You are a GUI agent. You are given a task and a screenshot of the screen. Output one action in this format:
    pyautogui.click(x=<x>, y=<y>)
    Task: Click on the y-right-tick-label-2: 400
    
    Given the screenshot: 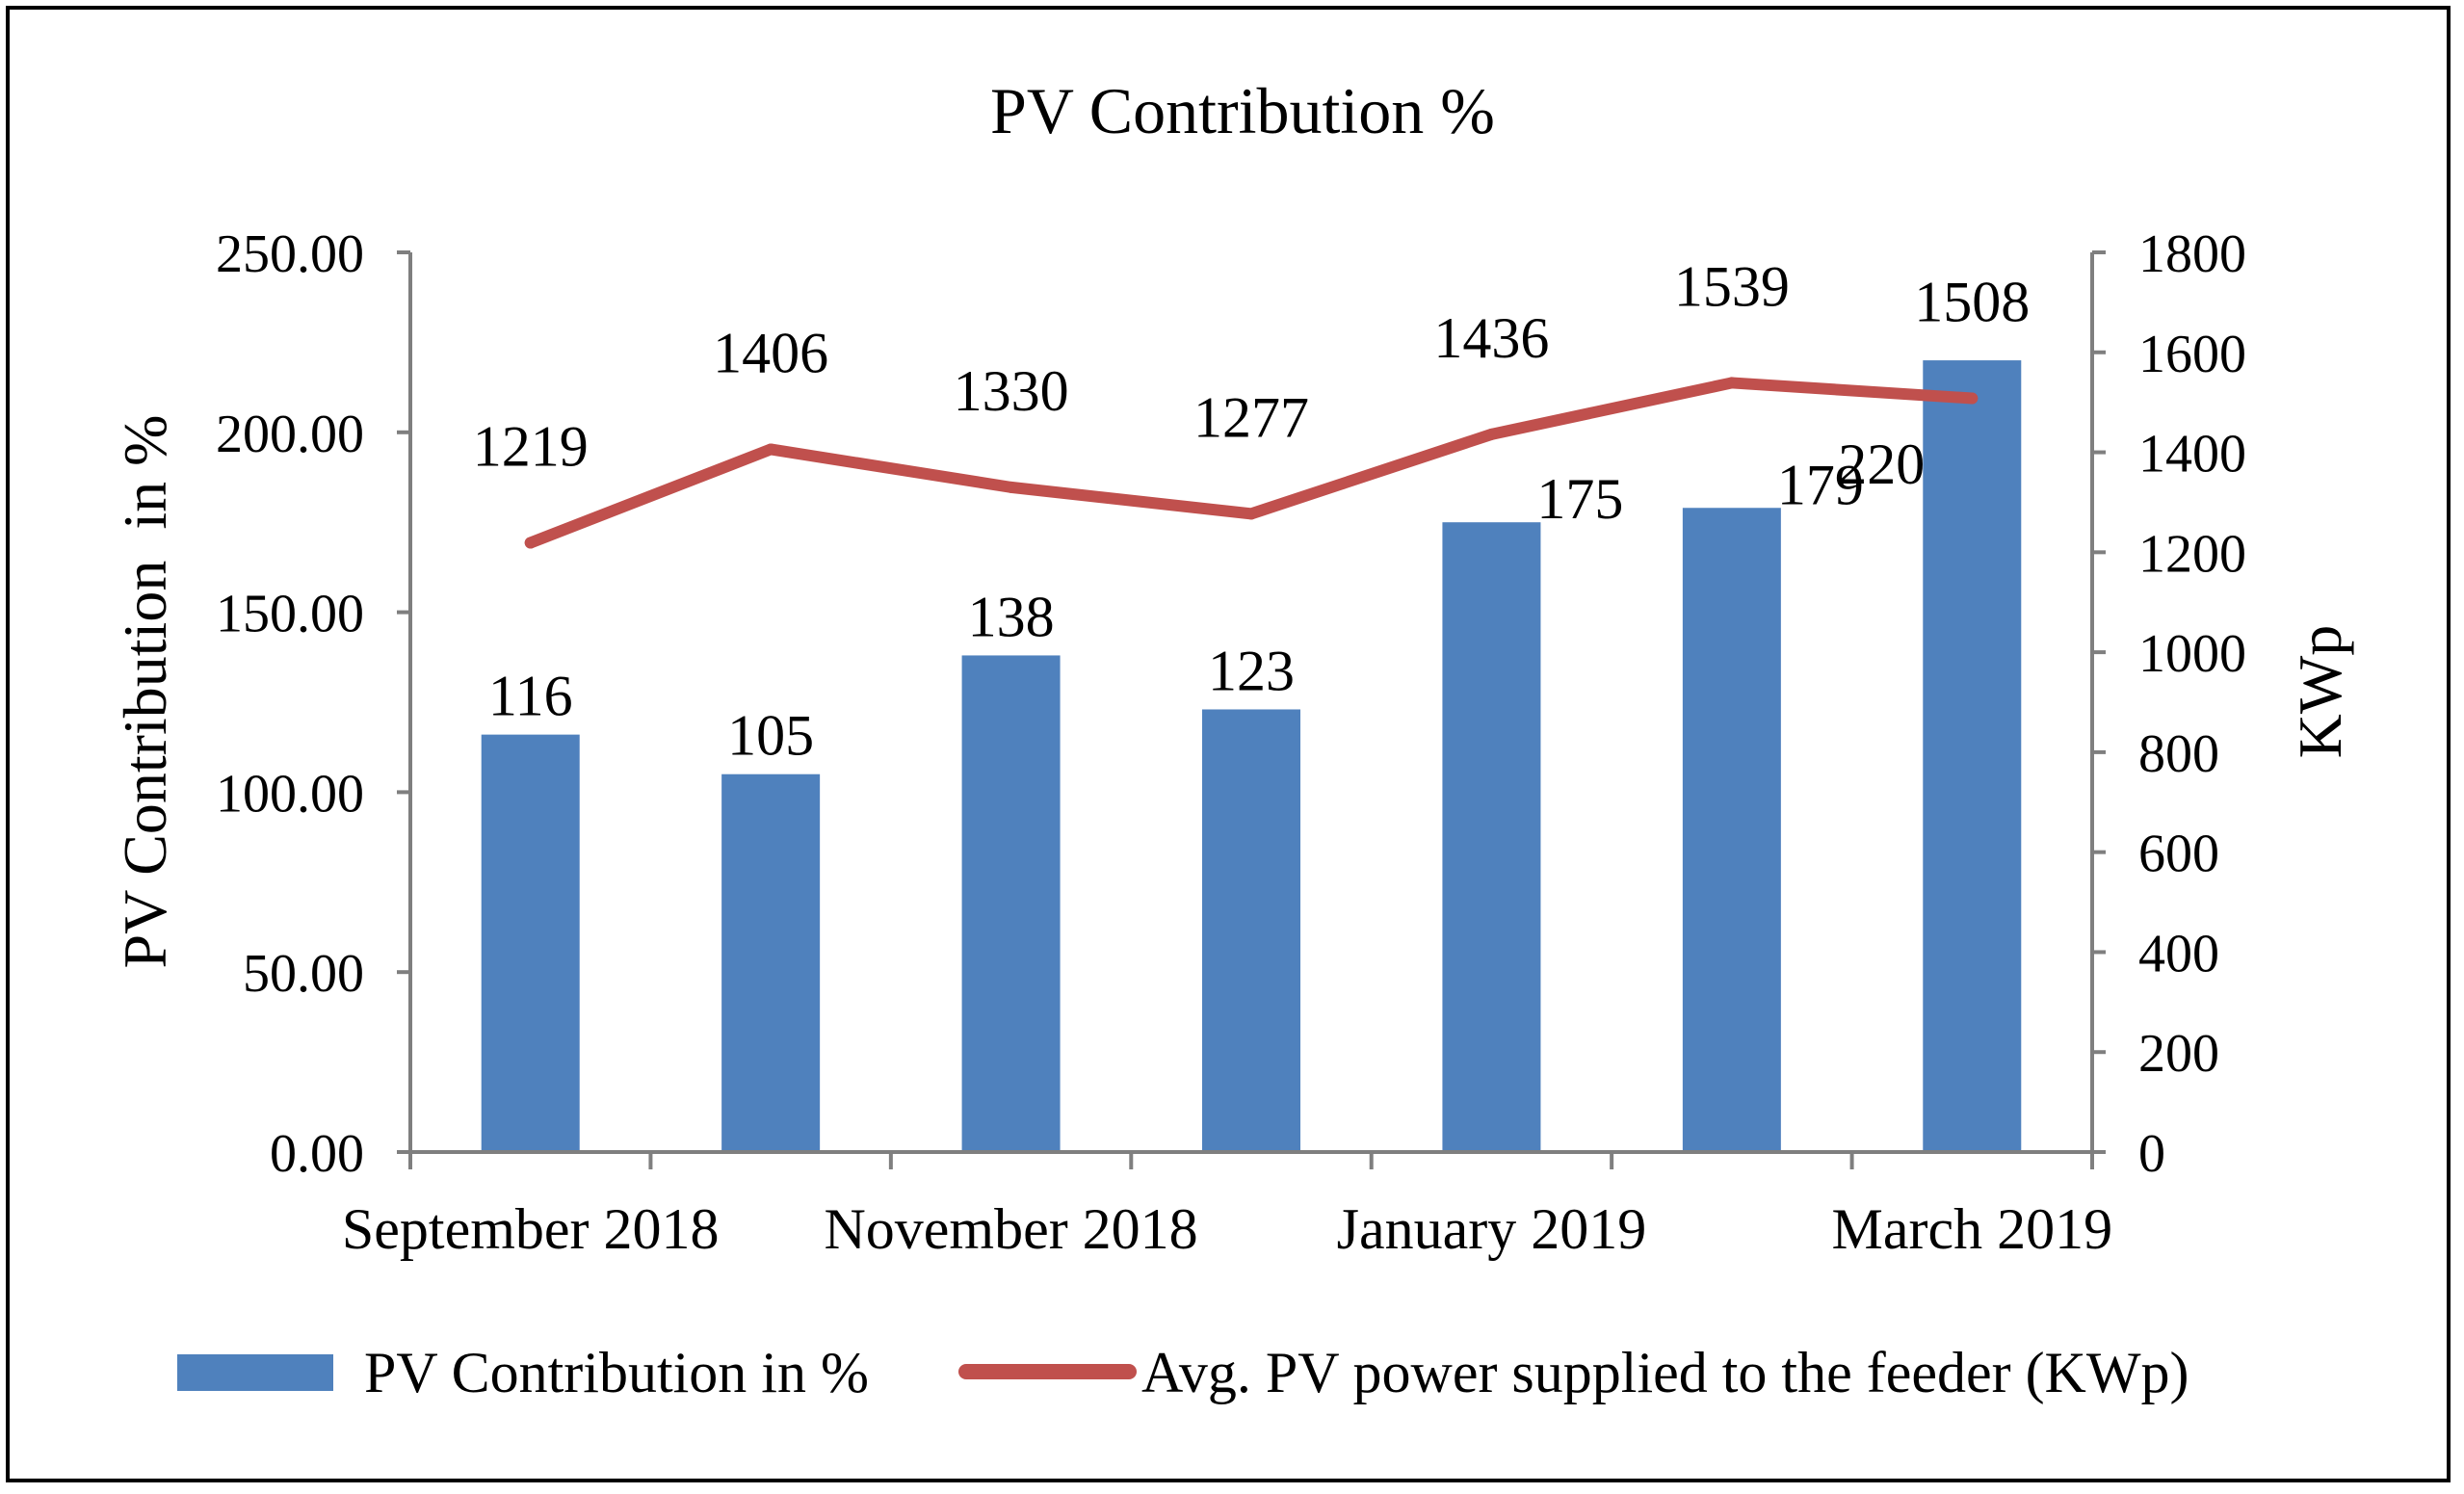 What is the action you would take?
    pyautogui.click(x=2178, y=953)
    